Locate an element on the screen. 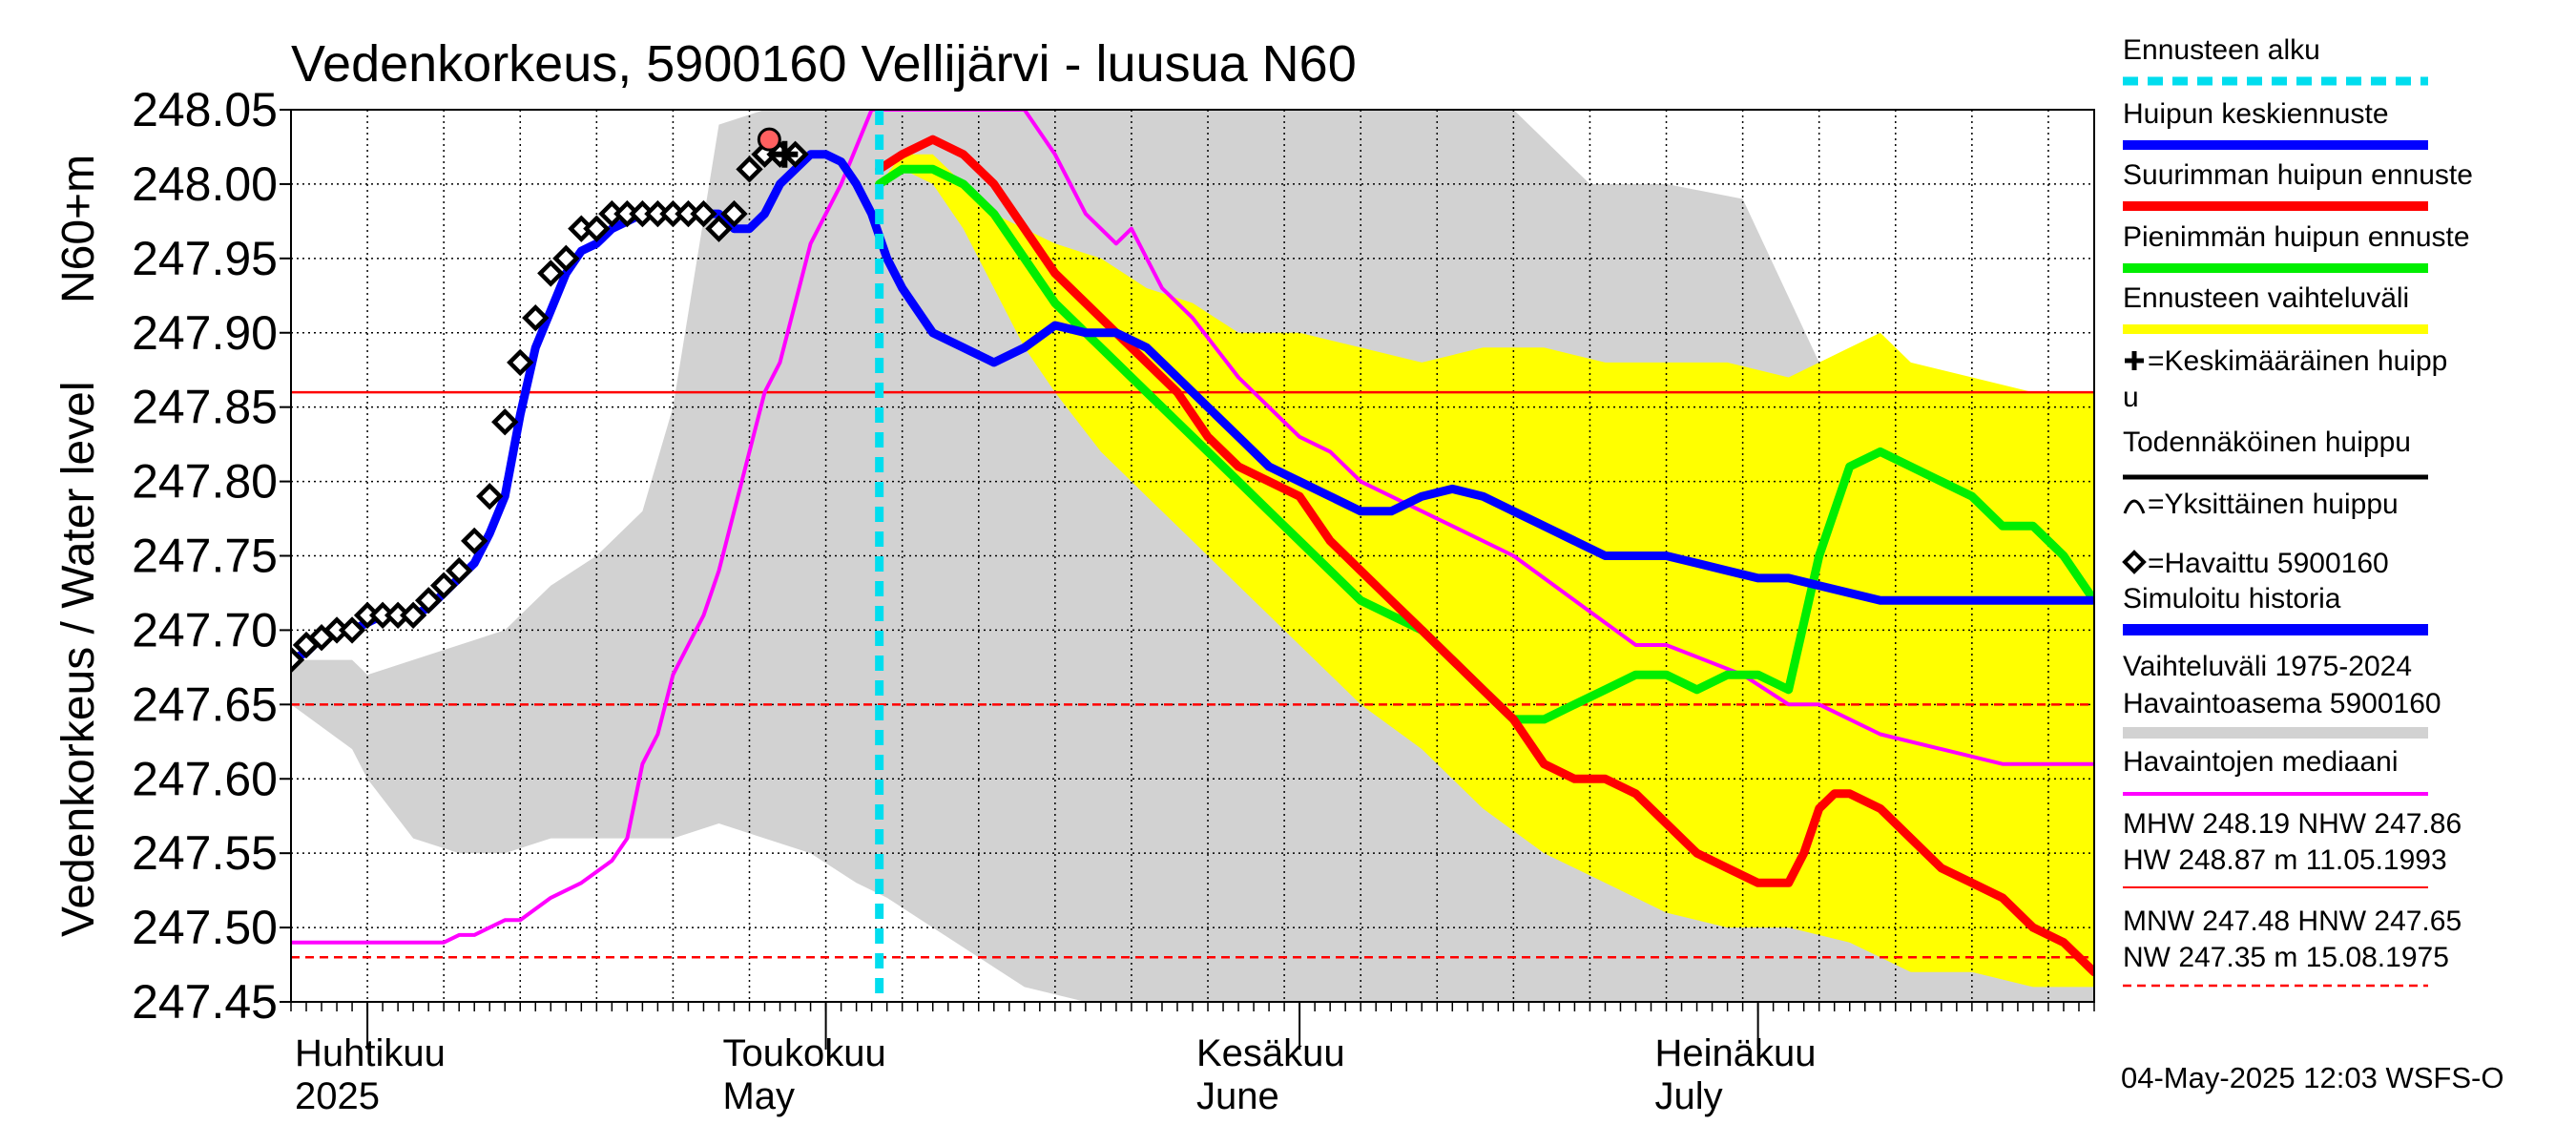 Image resolution: width=2576 pixels, height=1145 pixels. legend-label-line2: NW 247.35 m 15.08.1975 is located at coordinates (2286, 957).